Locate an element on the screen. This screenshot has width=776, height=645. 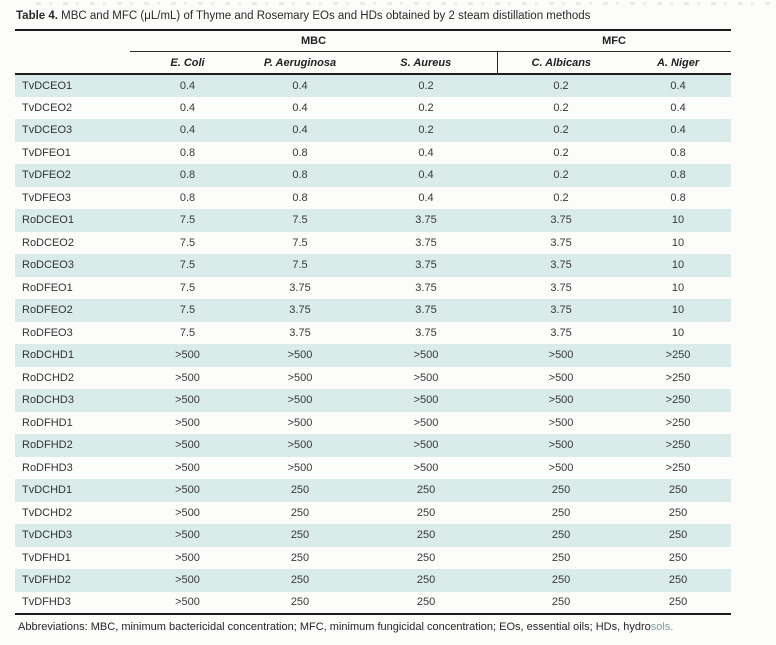
table-row: RoDFEO3 7.5 3.75 3.75 3.75 10 is located at coordinates (373, 333).